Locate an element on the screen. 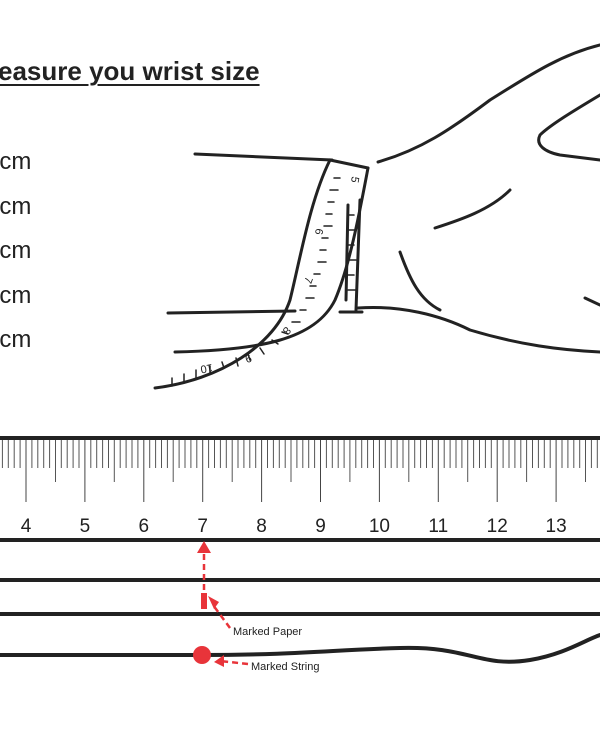  arrow-heads is located at coordinates (210, 604).